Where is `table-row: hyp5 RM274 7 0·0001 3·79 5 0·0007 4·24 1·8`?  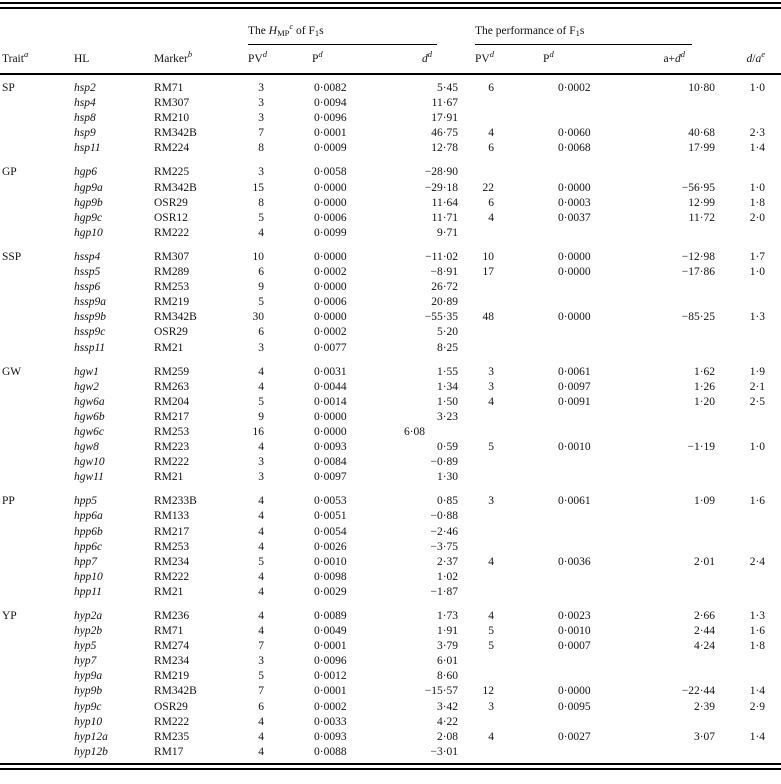 table-row: hyp5 RM274 7 0·0001 3·79 5 0·0007 4·24 1·8 is located at coordinates (390, 646).